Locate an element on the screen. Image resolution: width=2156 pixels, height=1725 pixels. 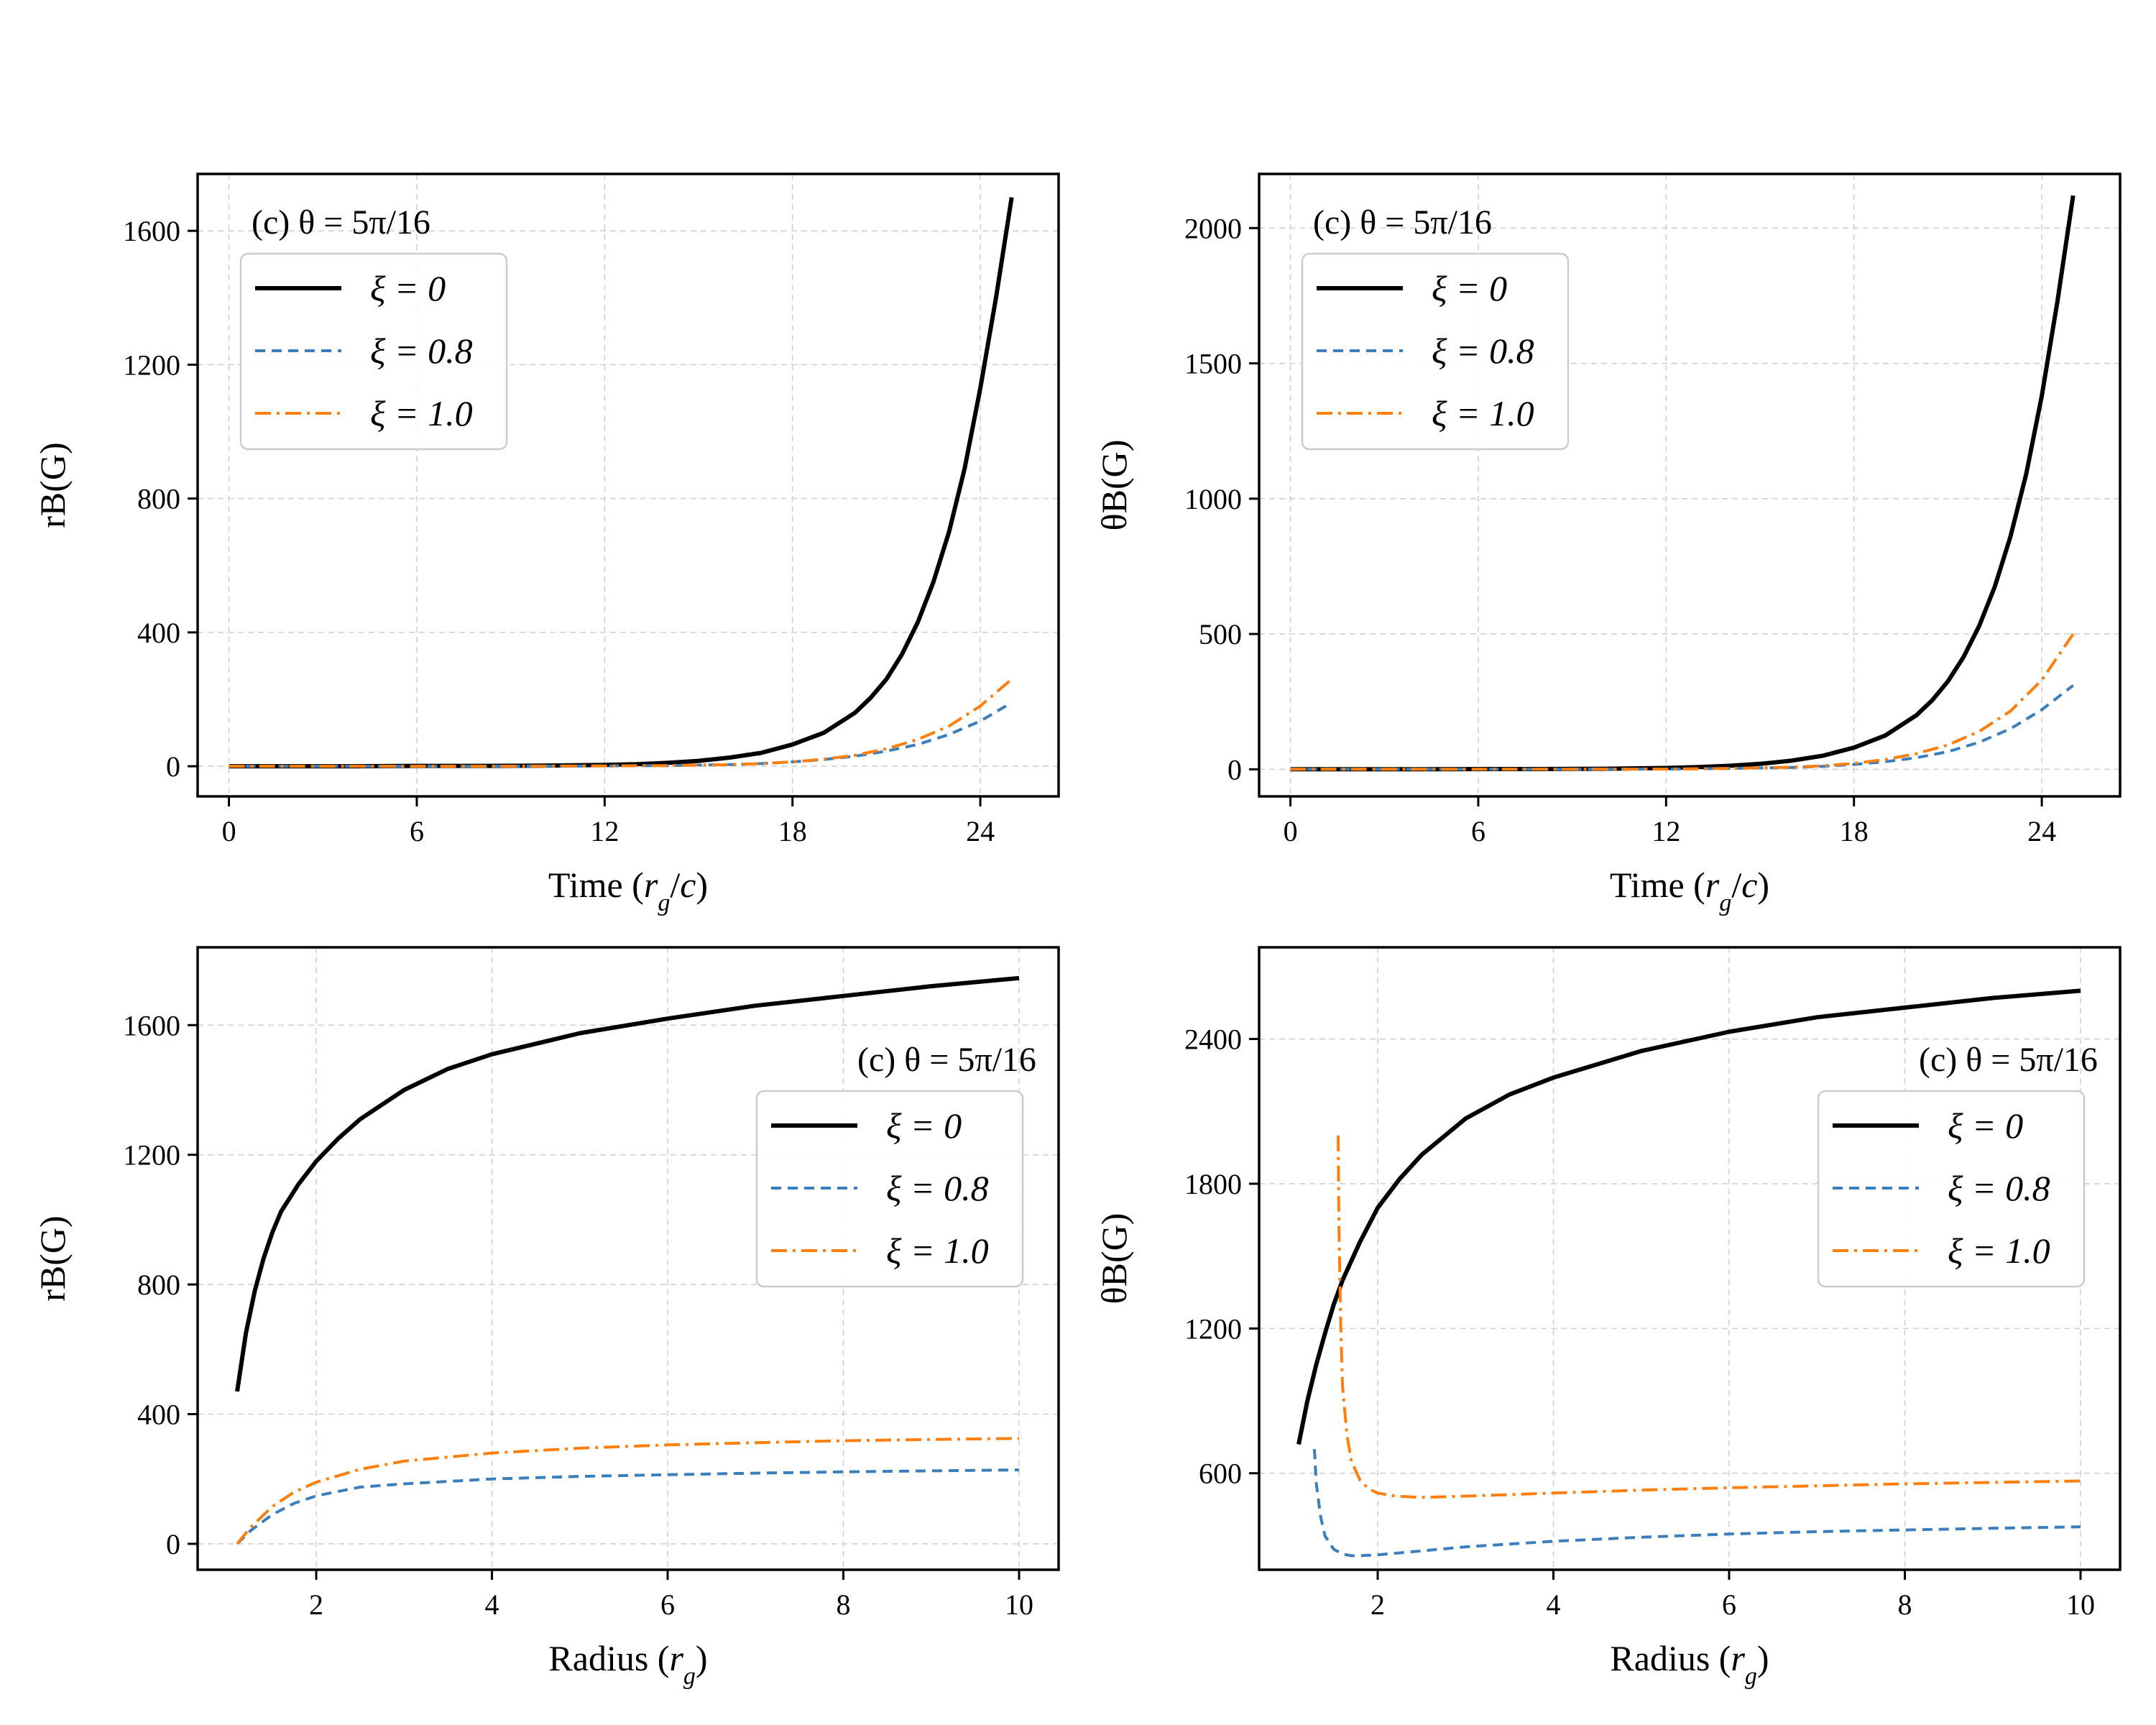
y-tick-label: 2400 is located at coordinates (1213, 1040).